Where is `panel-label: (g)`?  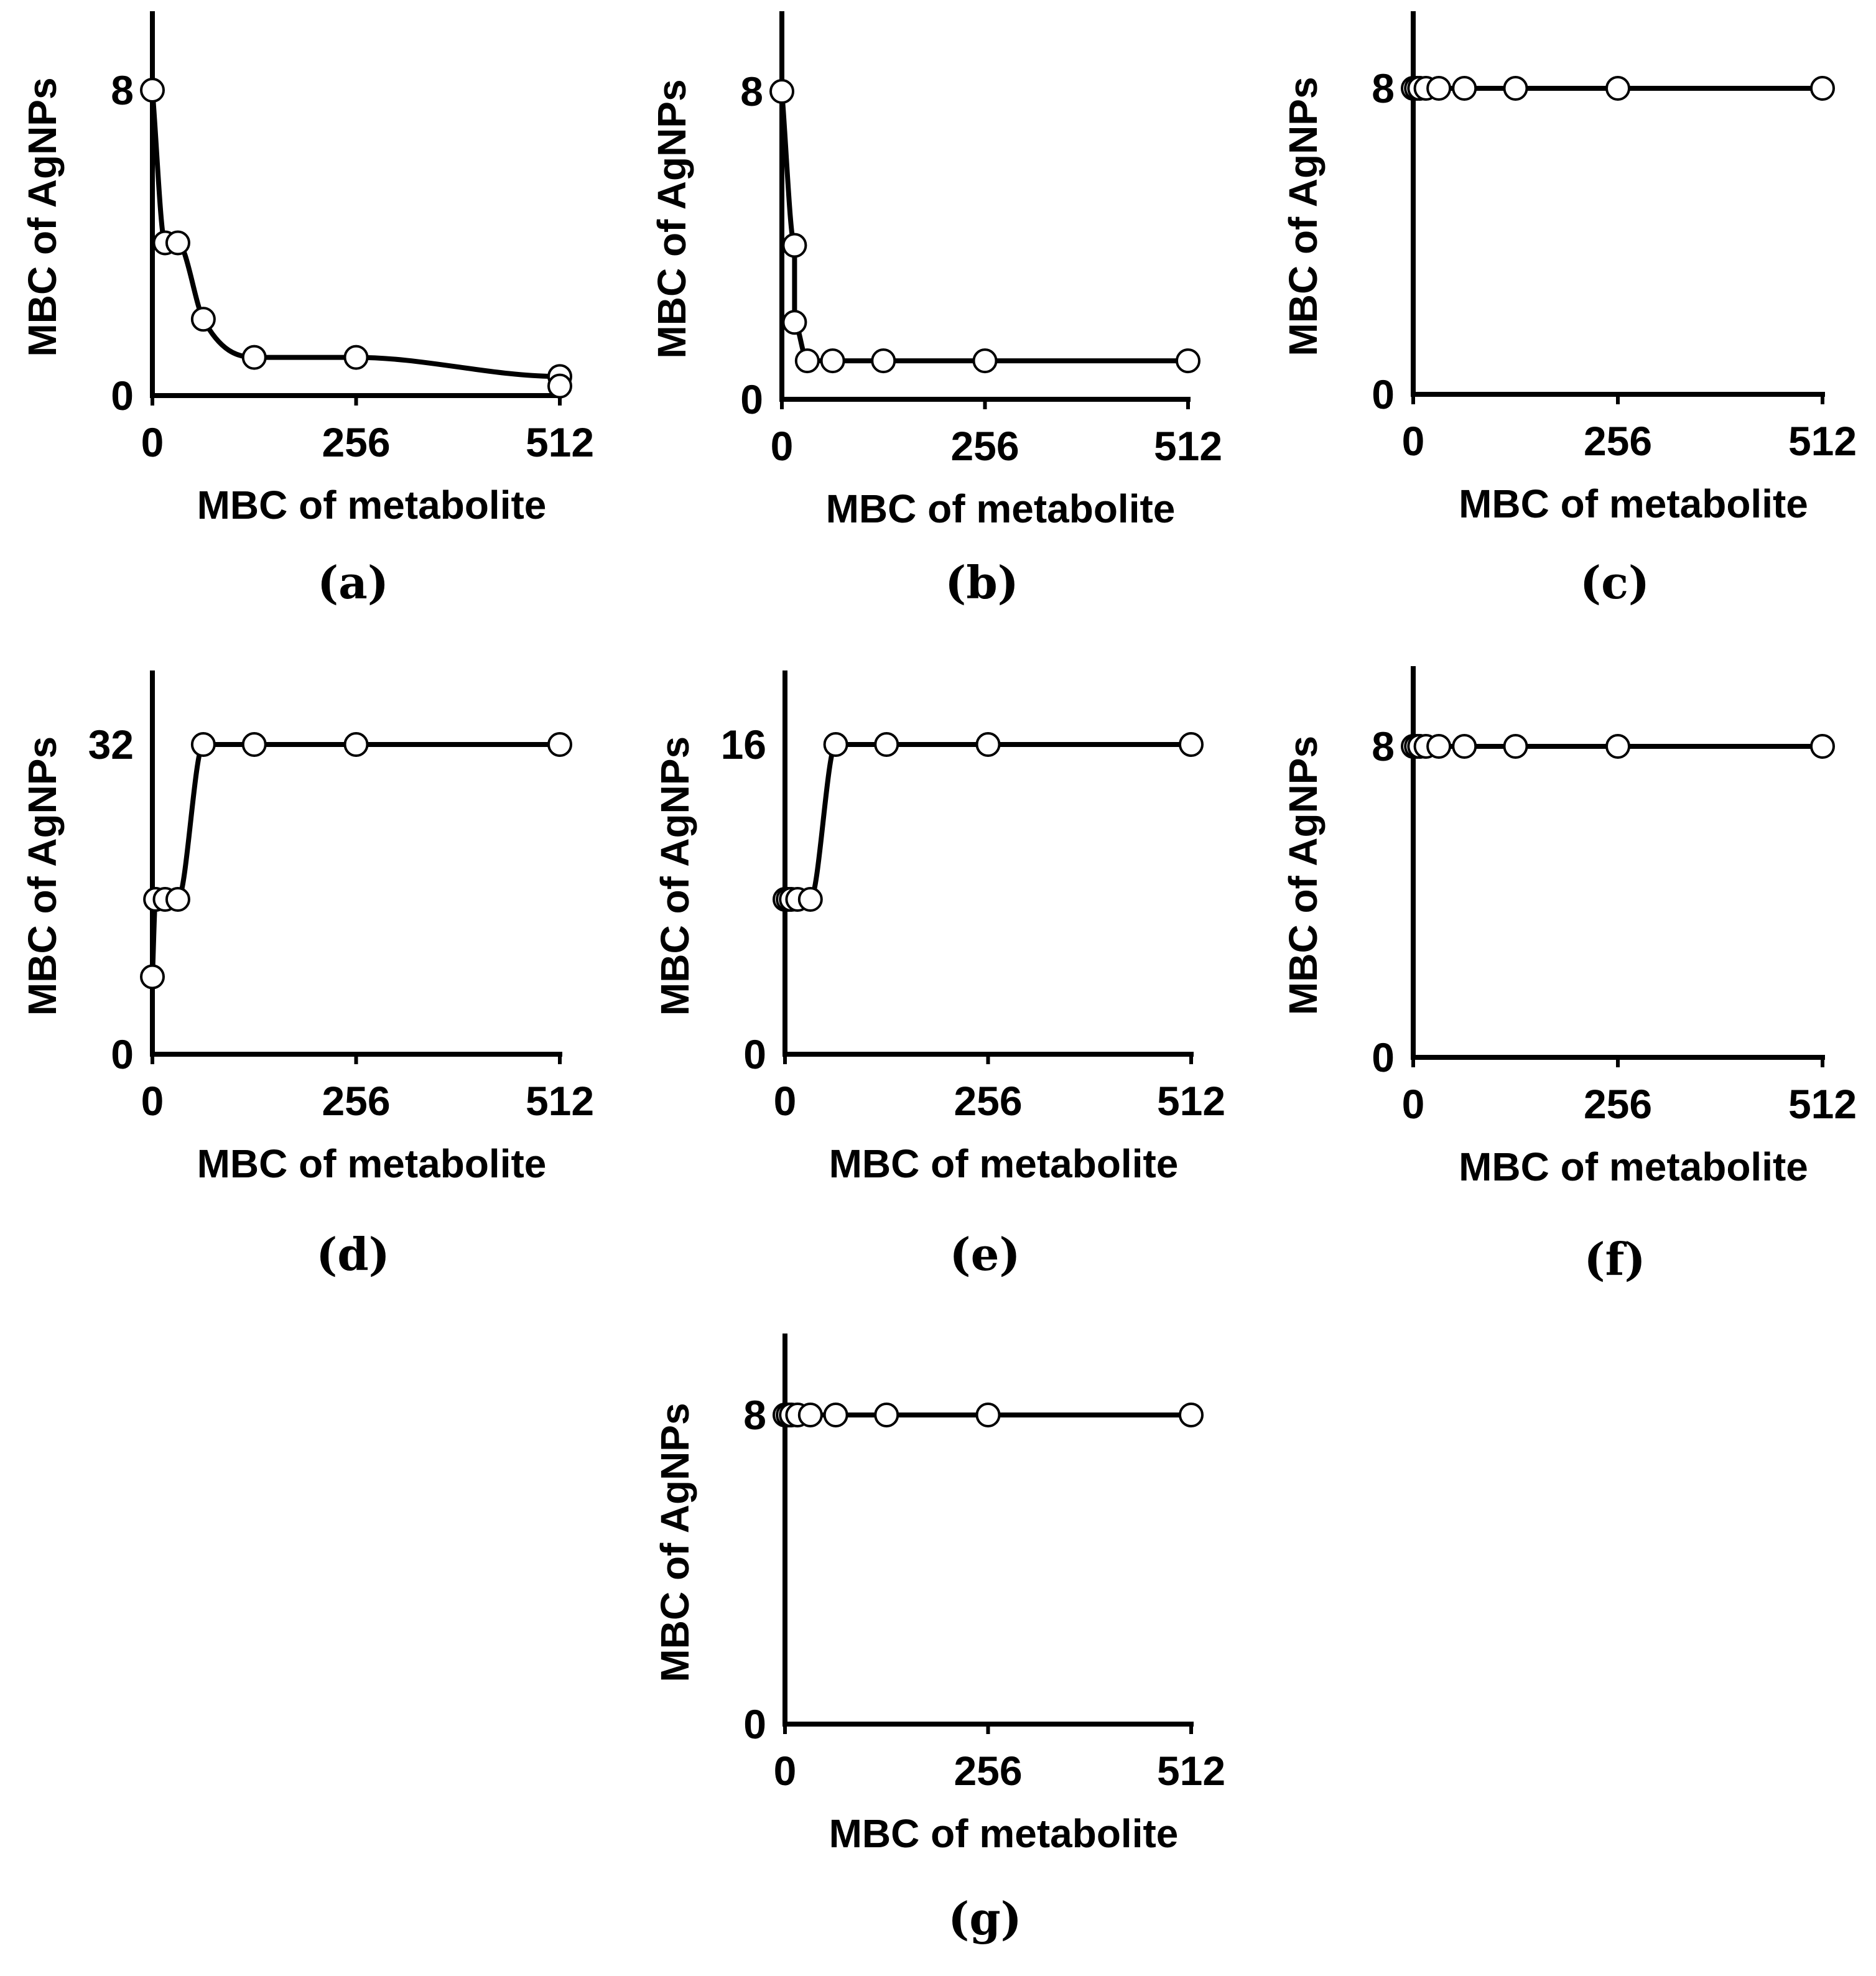 panel-label: (g) is located at coordinates (985, 1918).